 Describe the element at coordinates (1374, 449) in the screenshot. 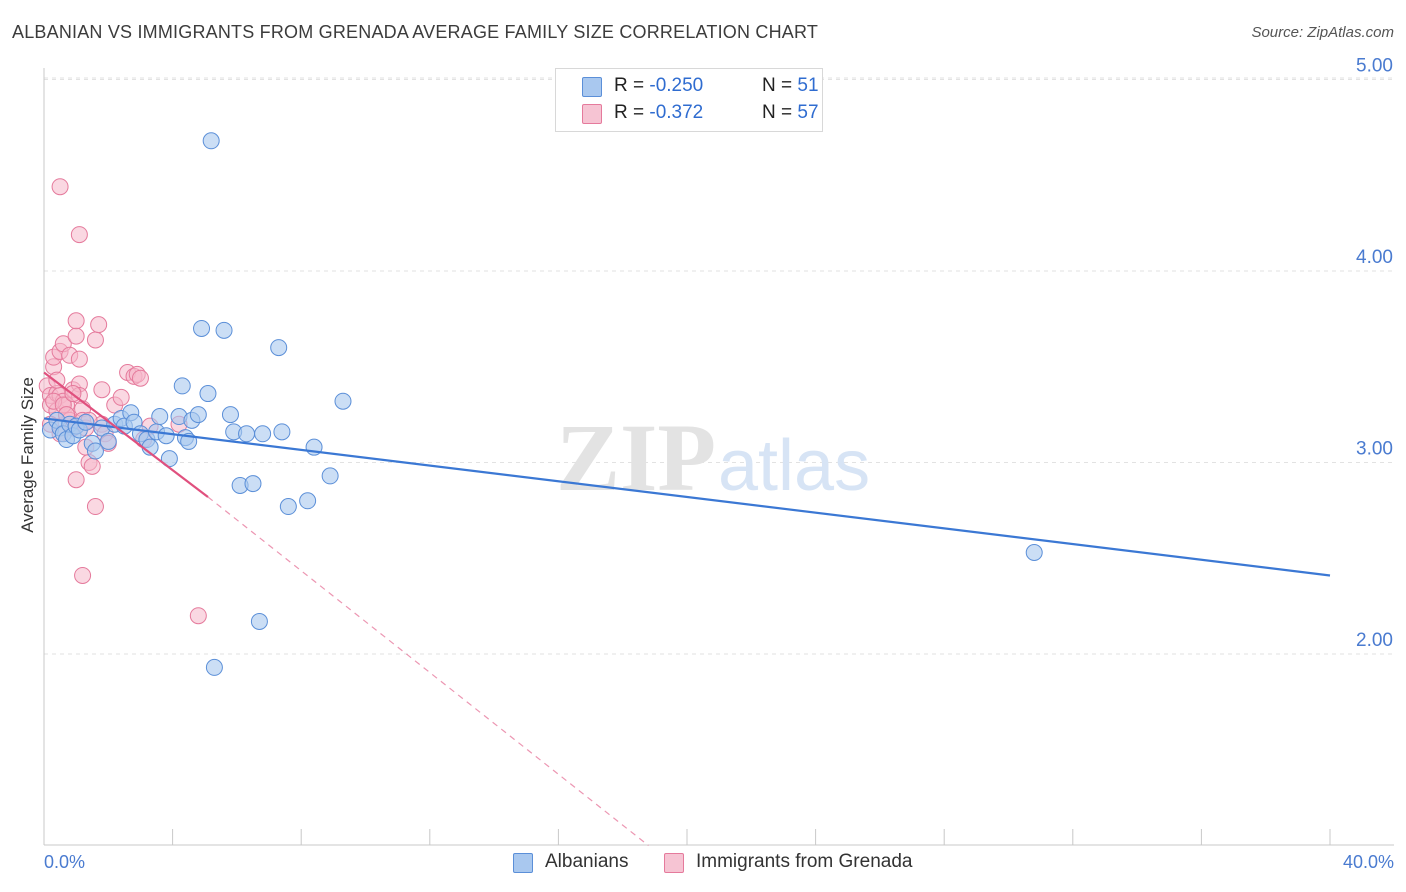

I see `y-tick-label: 3.00` at that location.